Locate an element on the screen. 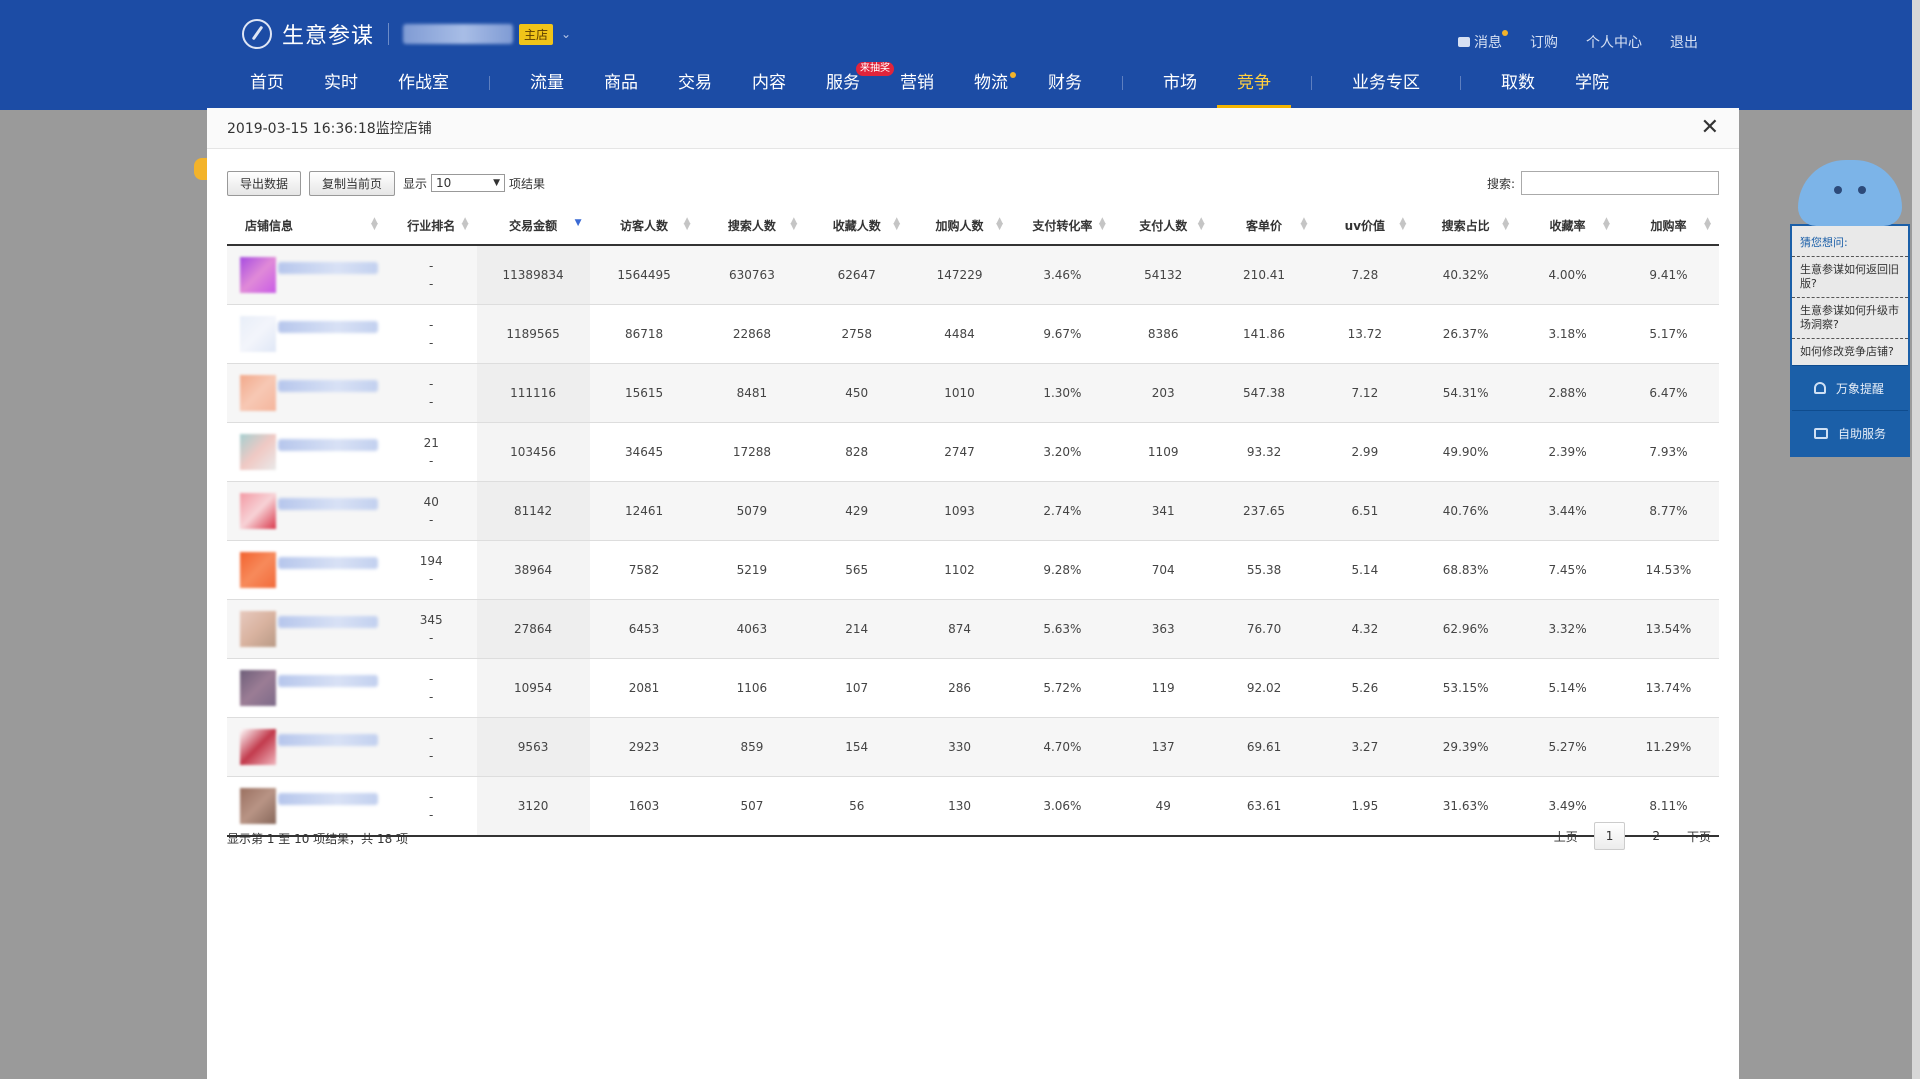 The height and width of the screenshot is (1079, 1920). column-header: uv价值 ▲ ▼ is located at coordinates (1365, 226).